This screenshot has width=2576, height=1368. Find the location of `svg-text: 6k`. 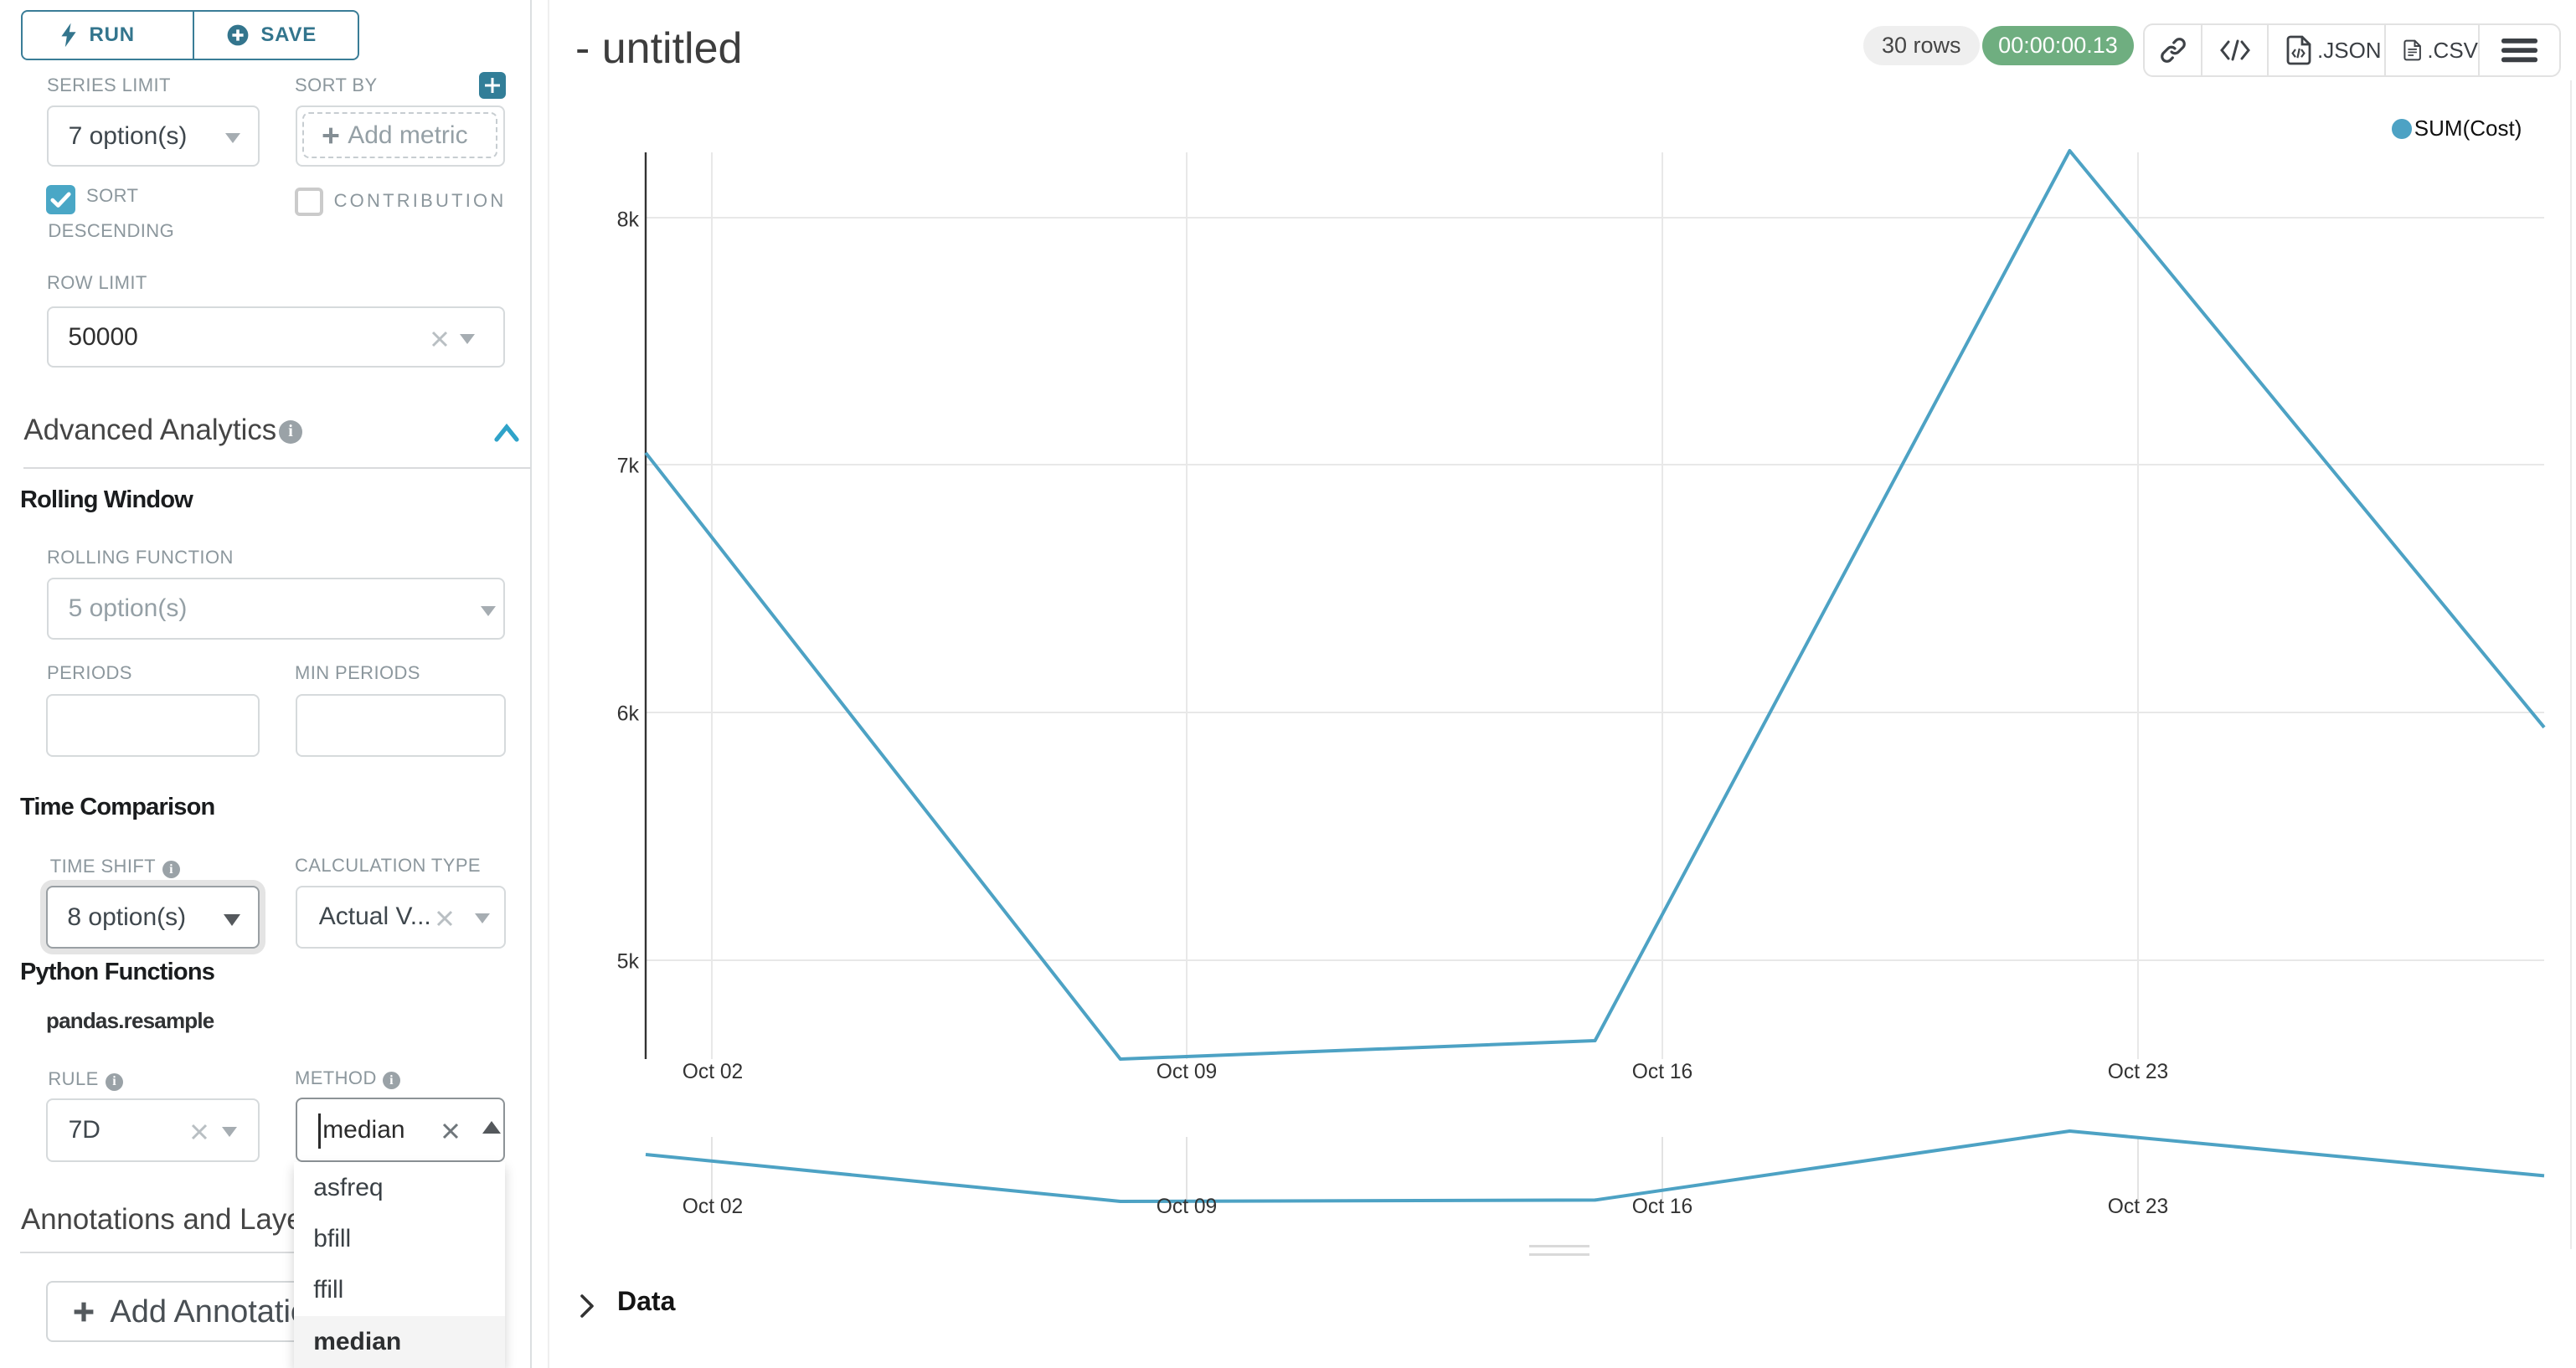

svg-text: 6k is located at coordinates (628, 714).